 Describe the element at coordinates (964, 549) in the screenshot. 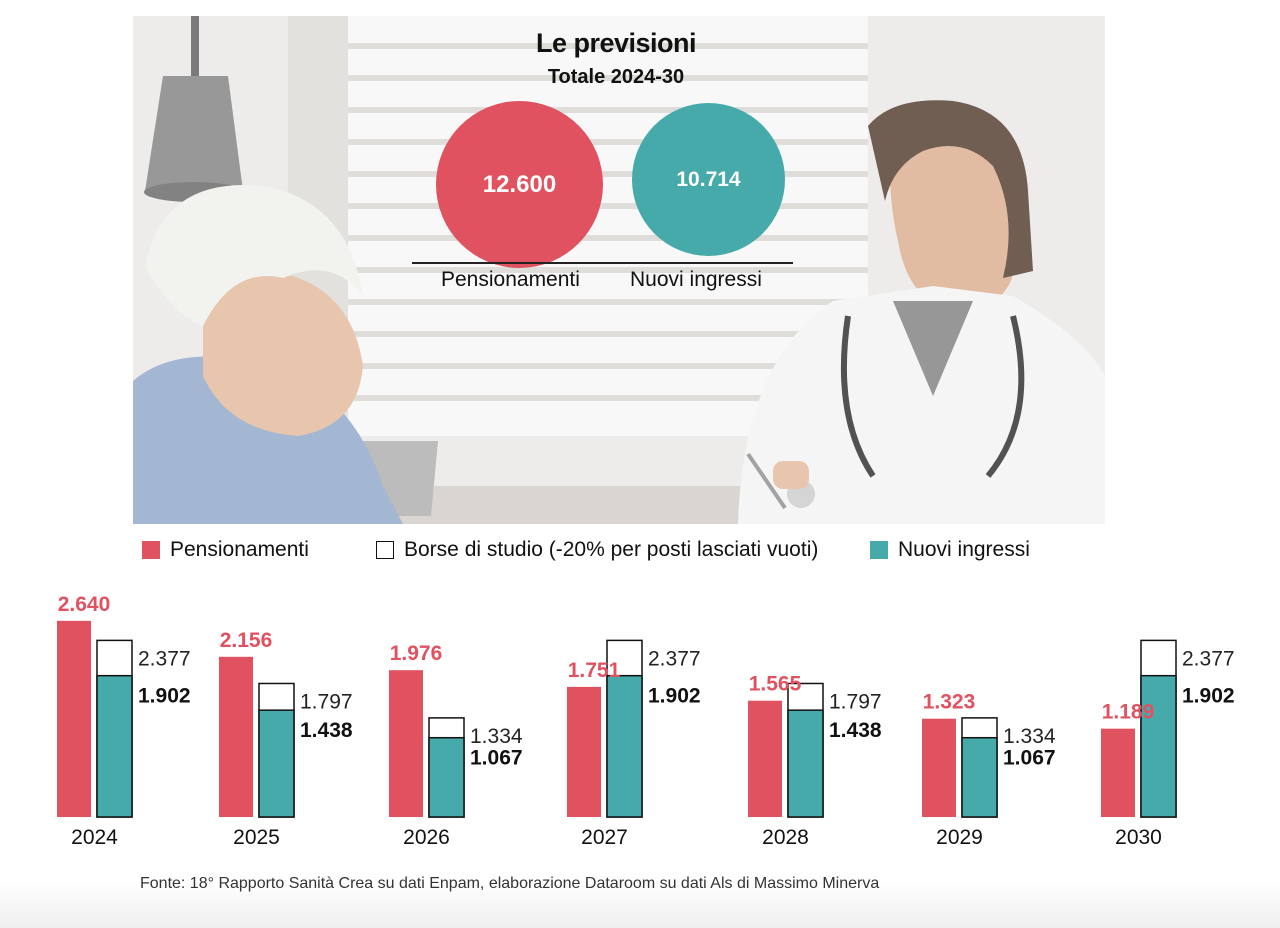

I see `legend-label: Nuovi ingressi` at that location.